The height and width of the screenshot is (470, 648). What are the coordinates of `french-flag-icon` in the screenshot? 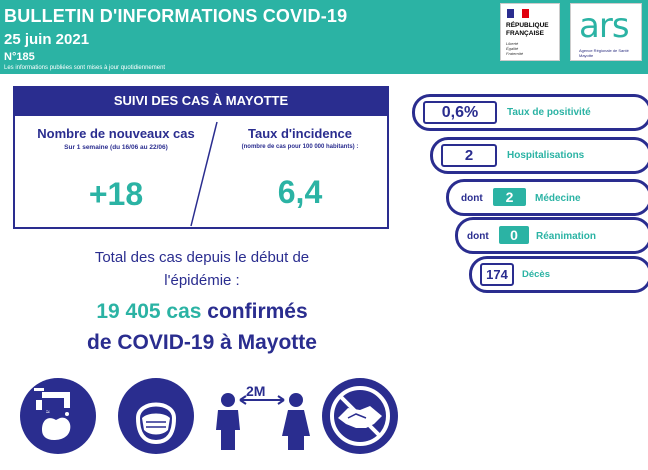 It's located at (518, 13).